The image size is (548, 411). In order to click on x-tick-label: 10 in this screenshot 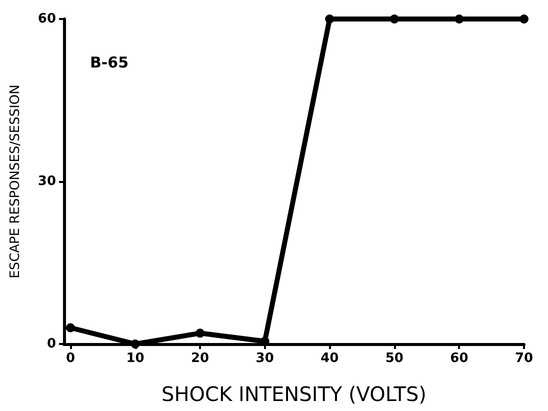, I will do `click(135, 358)`.